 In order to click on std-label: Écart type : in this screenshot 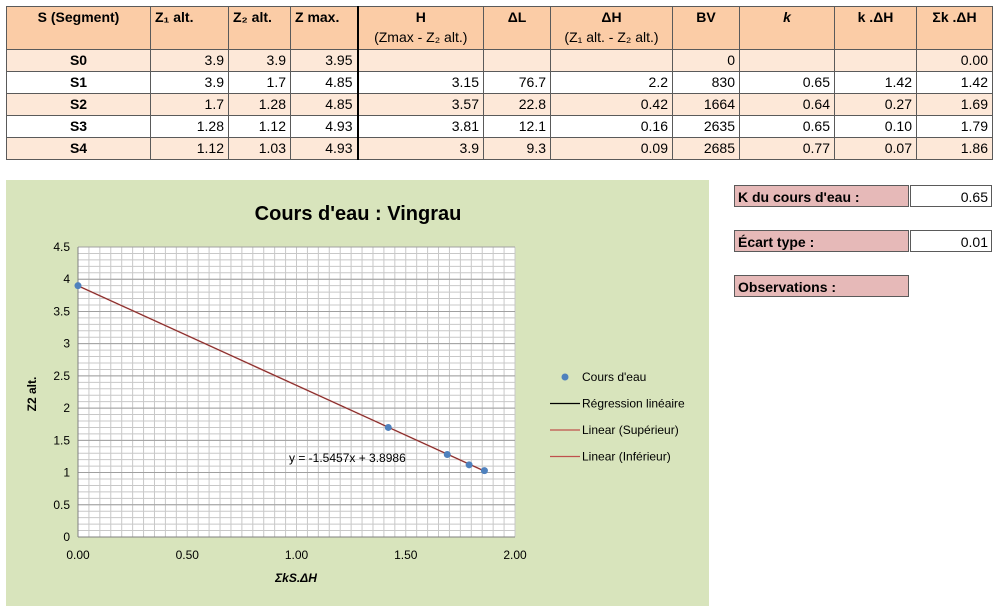, I will do `click(821, 241)`.